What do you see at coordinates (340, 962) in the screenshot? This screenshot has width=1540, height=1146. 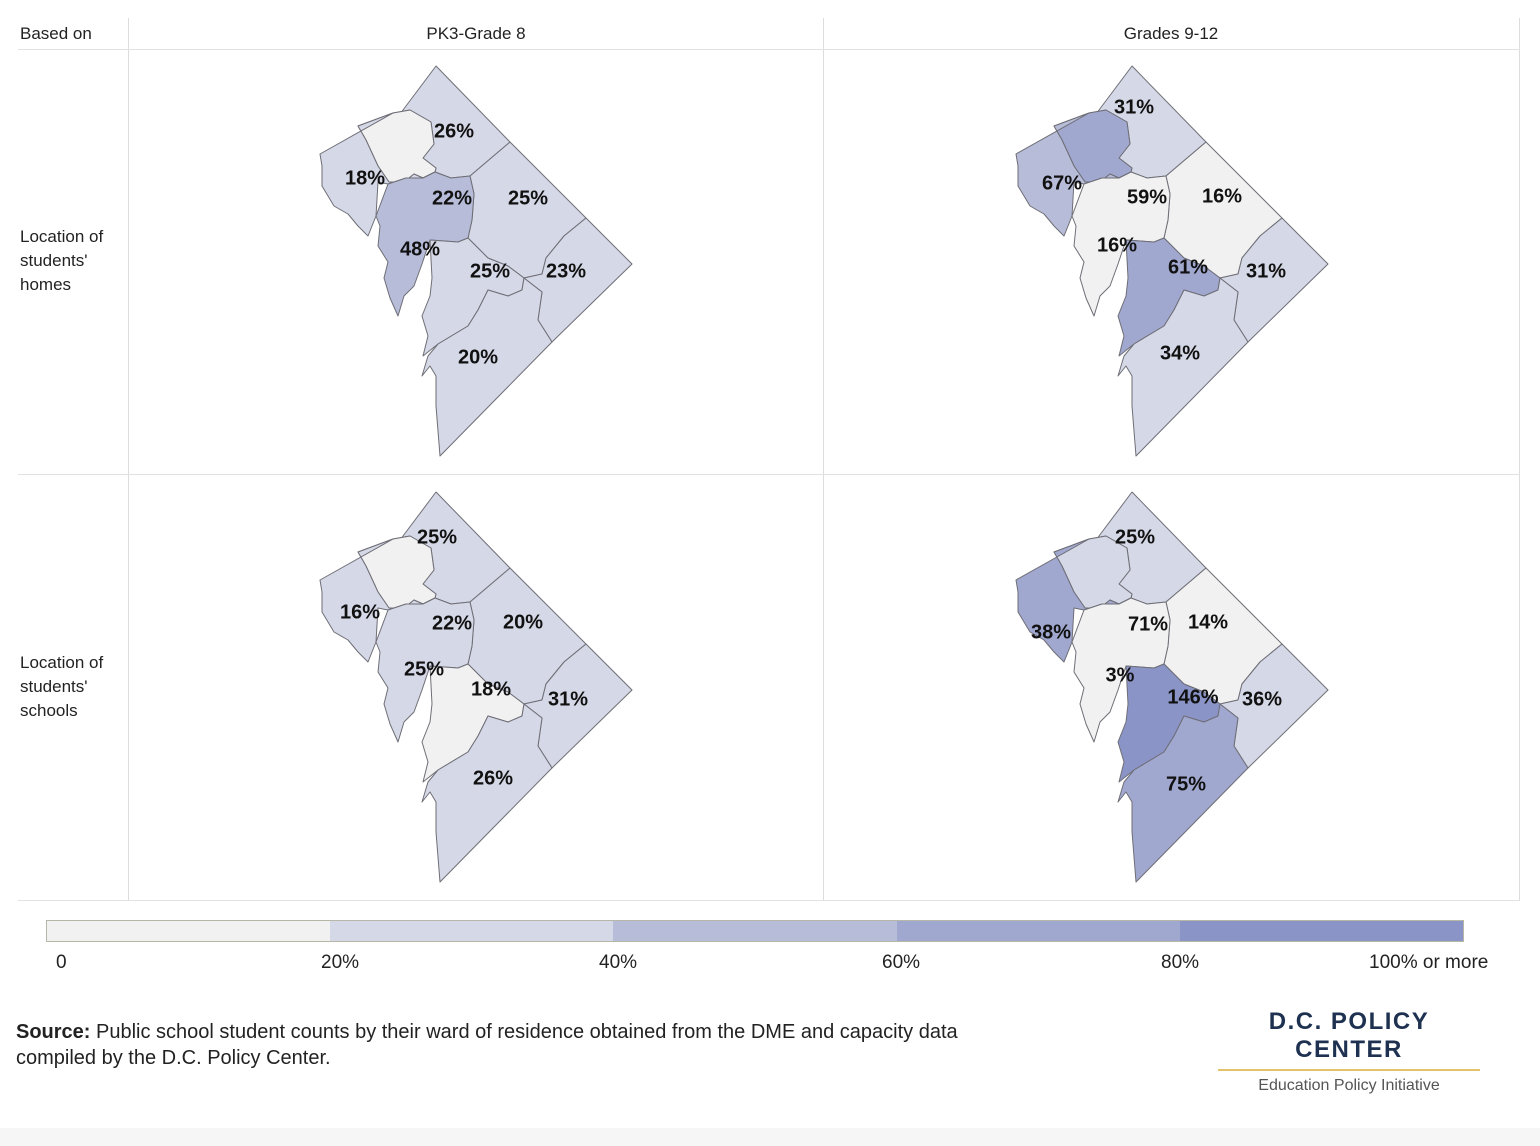 I see `legend-tick: 20%` at bounding box center [340, 962].